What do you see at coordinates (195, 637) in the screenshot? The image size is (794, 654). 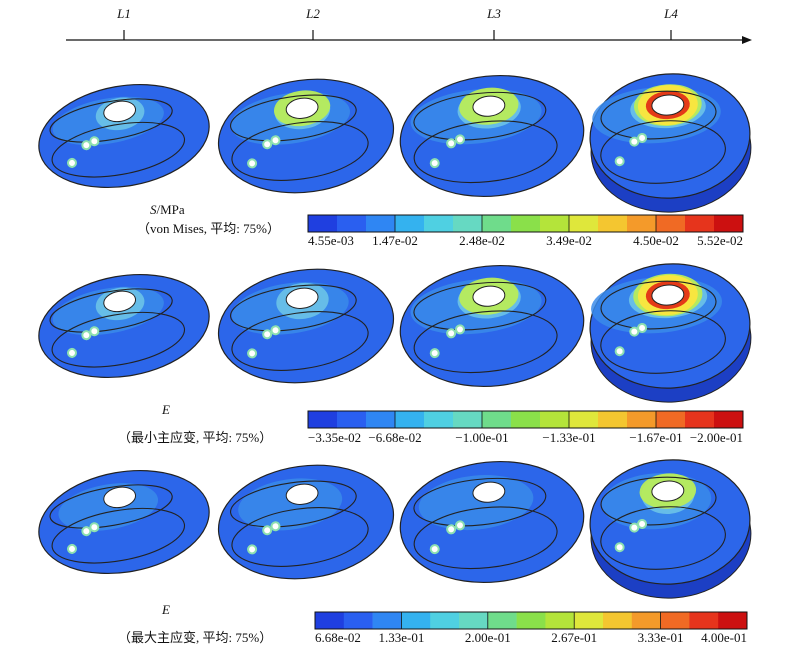 I see `quantity-note: （最大主应变, 平均: 75%）` at bounding box center [195, 637].